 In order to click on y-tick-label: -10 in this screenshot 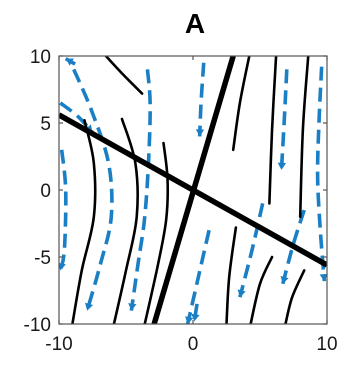, I will do `click(37, 325)`.